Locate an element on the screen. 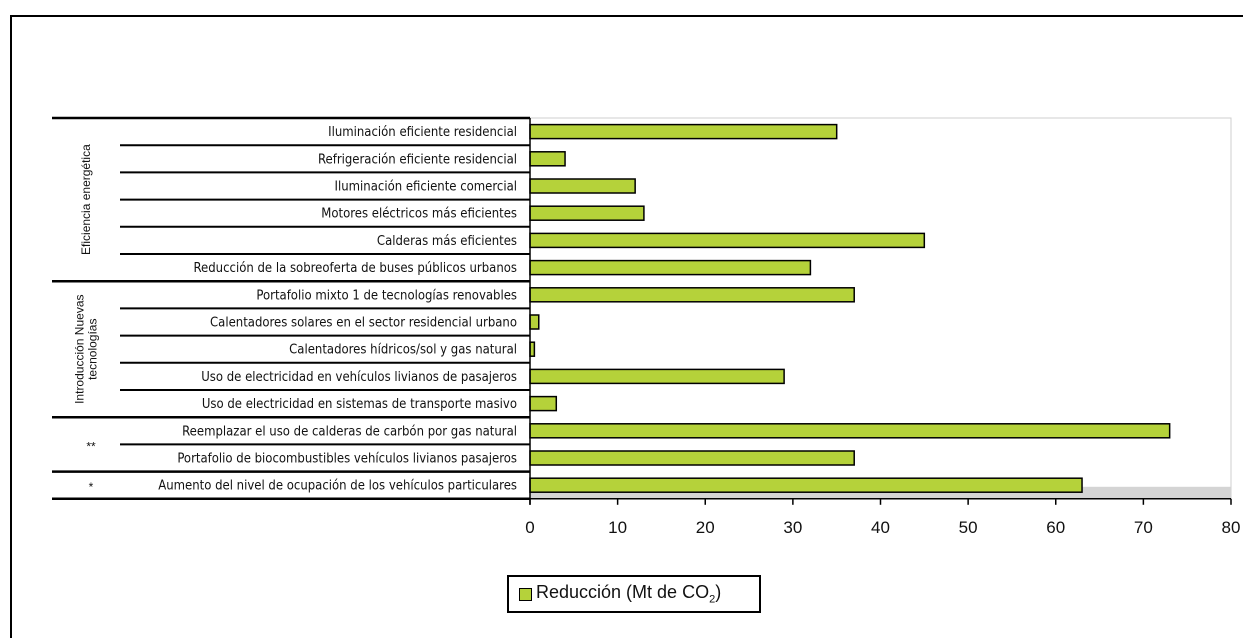 This screenshot has width=1243, height=638. group-label-line: Eficiencia energética is located at coordinates (86, 199).